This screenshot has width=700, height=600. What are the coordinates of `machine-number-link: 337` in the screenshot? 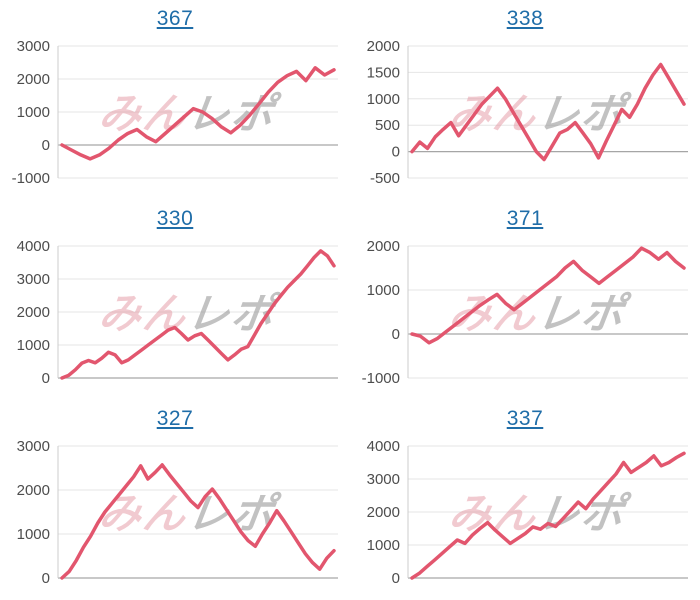 It's located at (525, 418).